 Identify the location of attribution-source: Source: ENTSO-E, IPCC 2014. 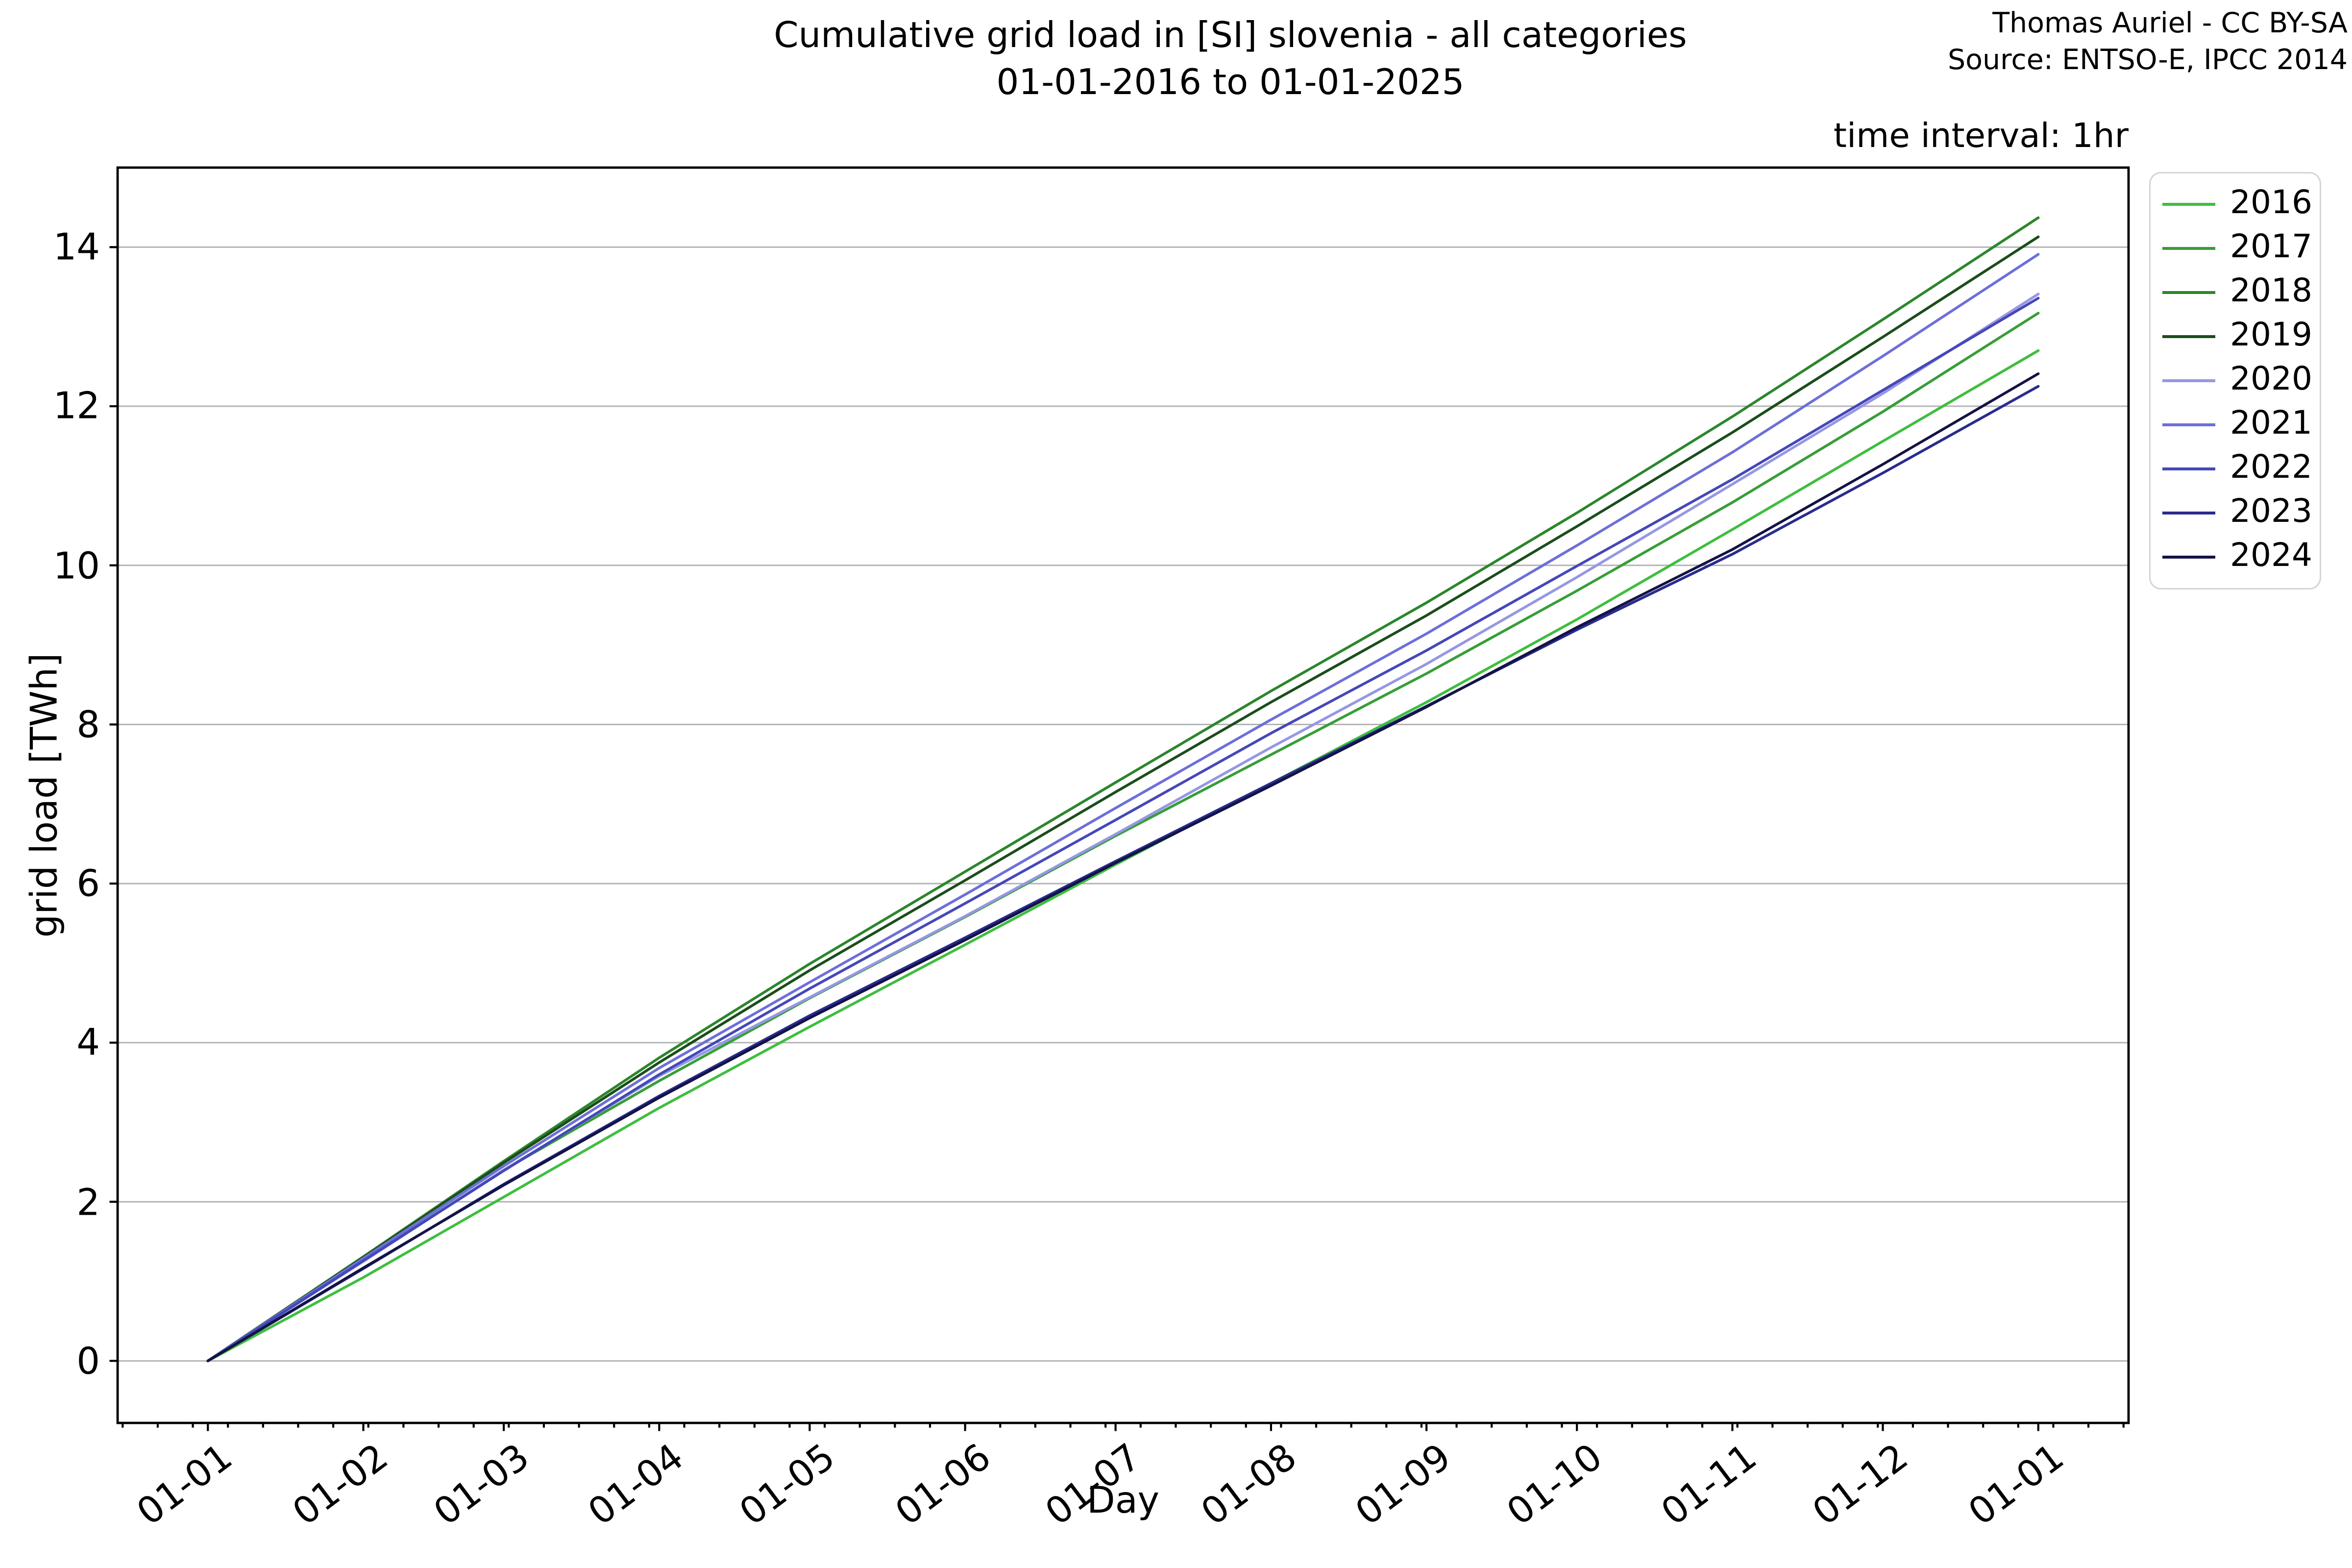
(2148, 60).